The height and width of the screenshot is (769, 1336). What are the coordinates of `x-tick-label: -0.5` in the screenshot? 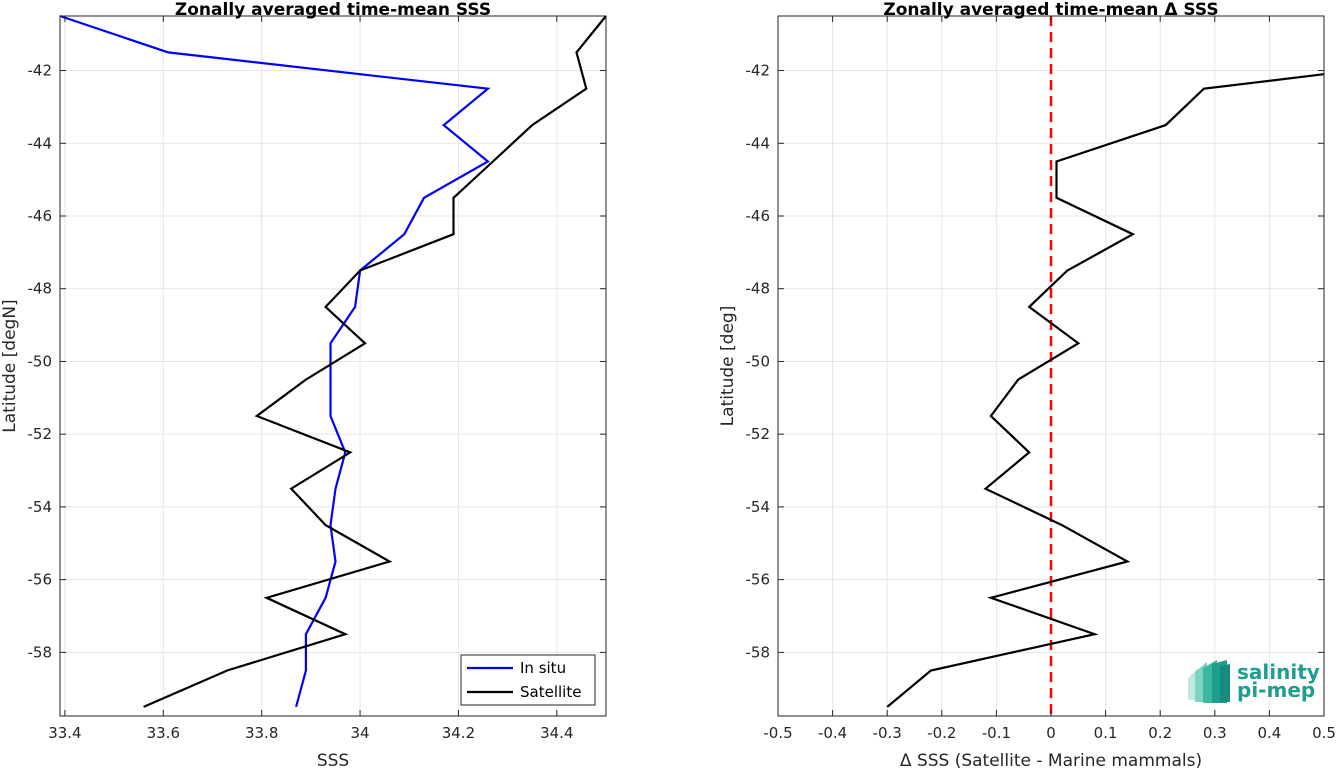 It's located at (777, 733).